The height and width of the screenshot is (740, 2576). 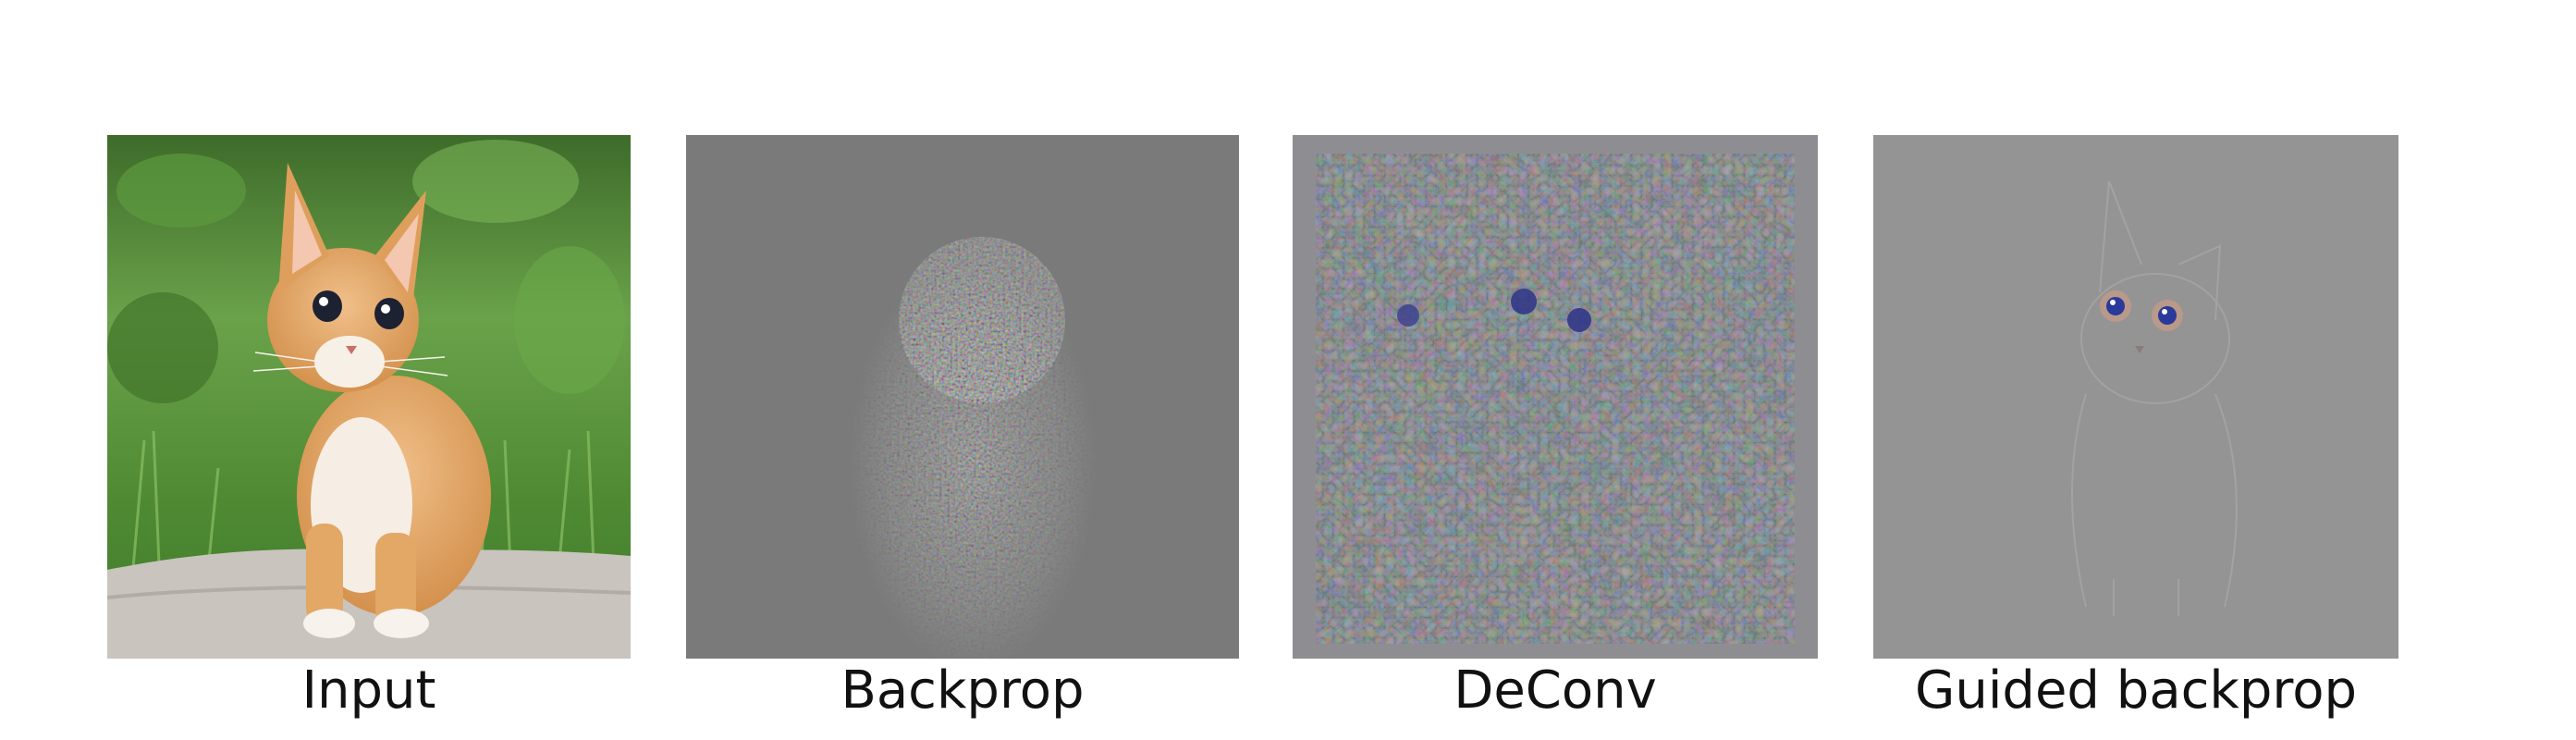 I want to click on deconv-map, so click(x=1555, y=397).